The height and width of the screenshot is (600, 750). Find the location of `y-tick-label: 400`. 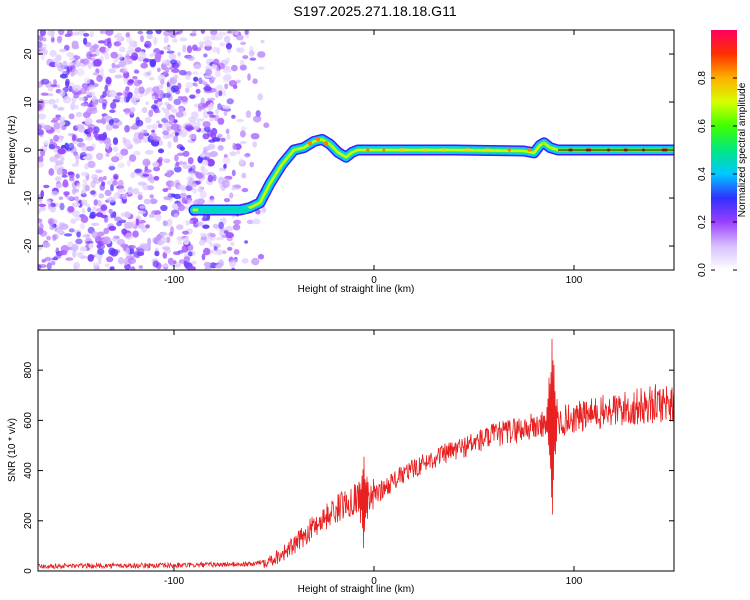

y-tick-label: 400 is located at coordinates (28, 470).